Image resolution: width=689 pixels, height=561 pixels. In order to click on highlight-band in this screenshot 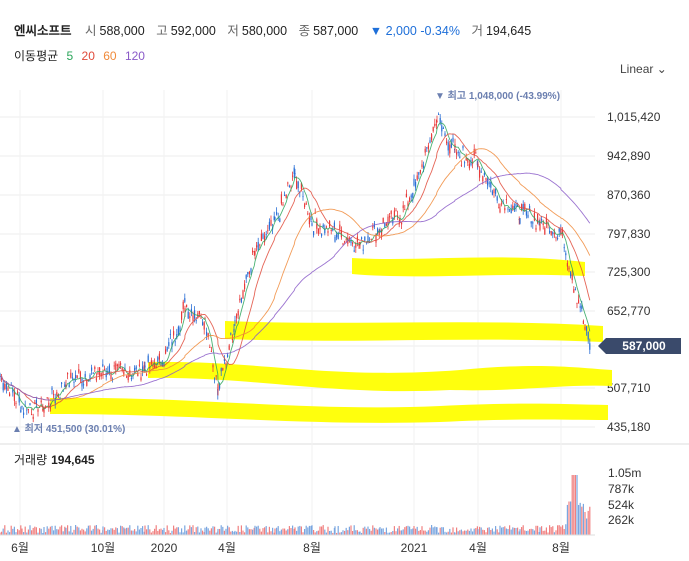, I will do `click(380, 376)`.